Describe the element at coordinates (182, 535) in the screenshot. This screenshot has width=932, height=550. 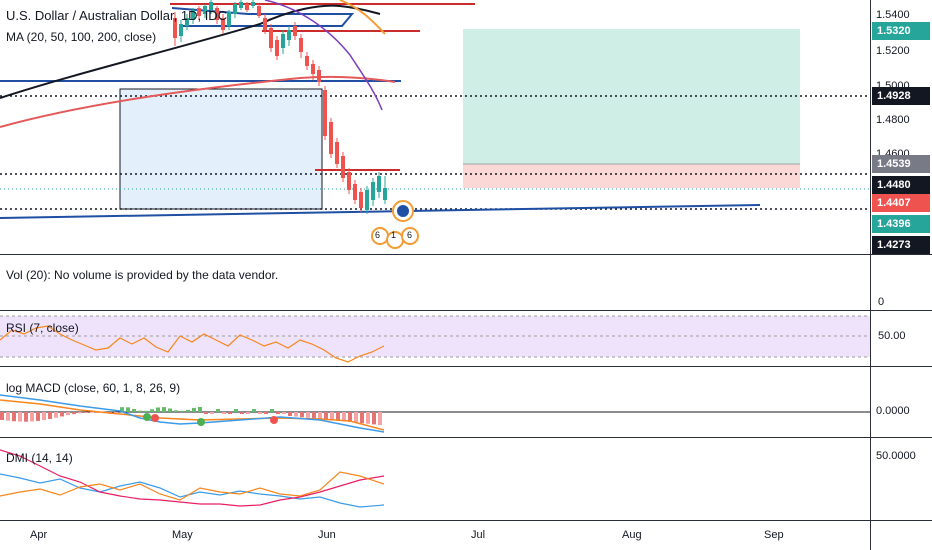
I see `time-tick: May` at that location.